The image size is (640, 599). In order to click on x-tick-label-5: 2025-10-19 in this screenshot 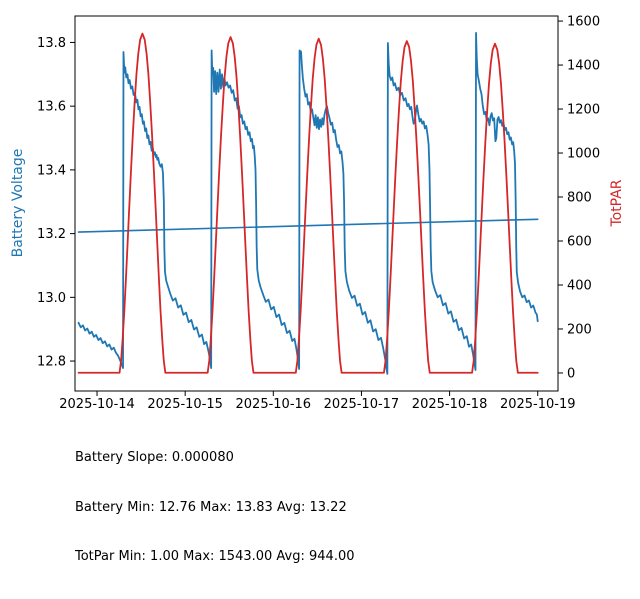, I will do `click(538, 404)`.